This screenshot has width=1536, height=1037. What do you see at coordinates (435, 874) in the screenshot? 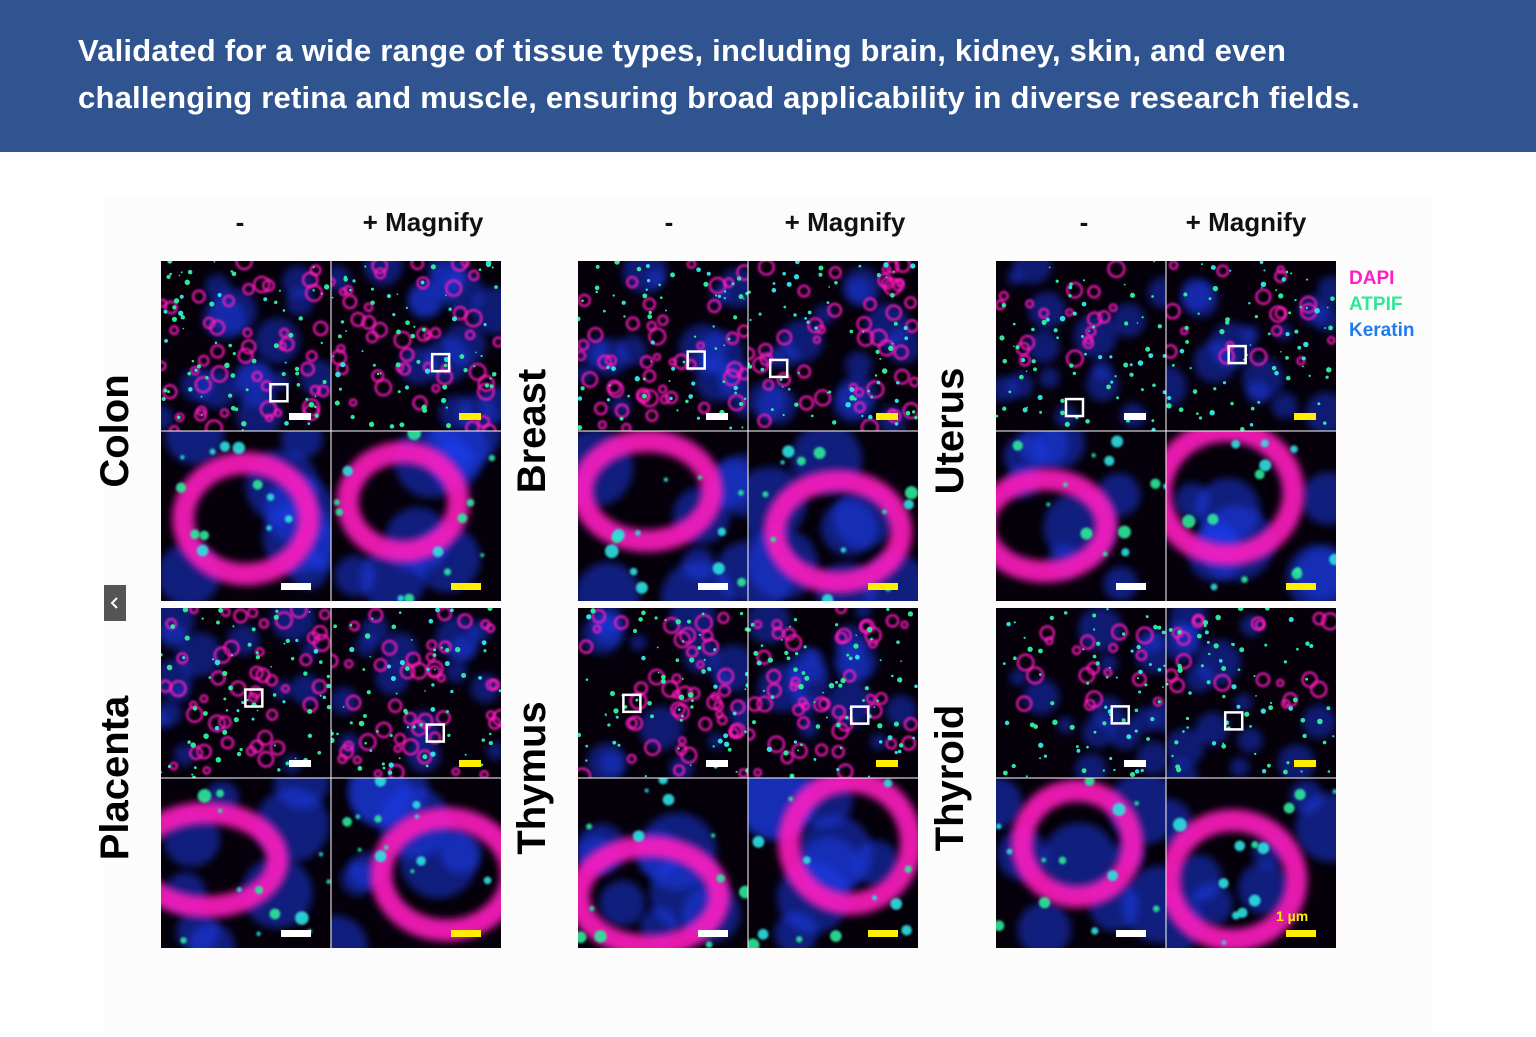
I see `nucleus-magnified` at bounding box center [435, 874].